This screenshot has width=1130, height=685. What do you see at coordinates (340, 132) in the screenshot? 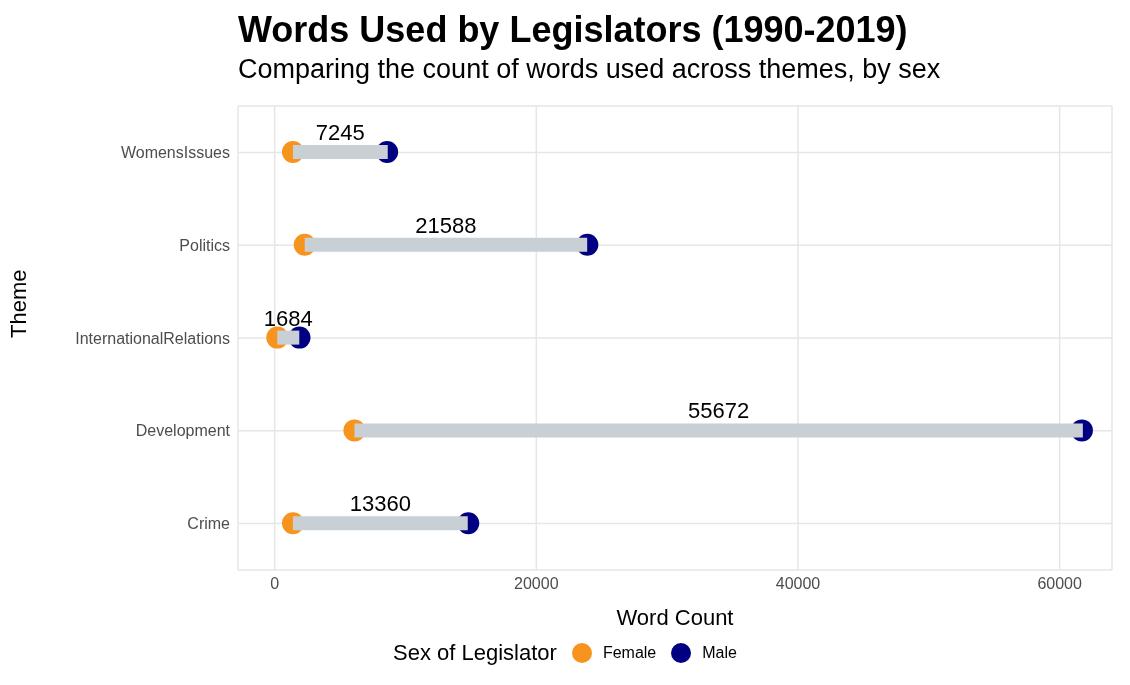
I see `data-label: 7245` at bounding box center [340, 132].